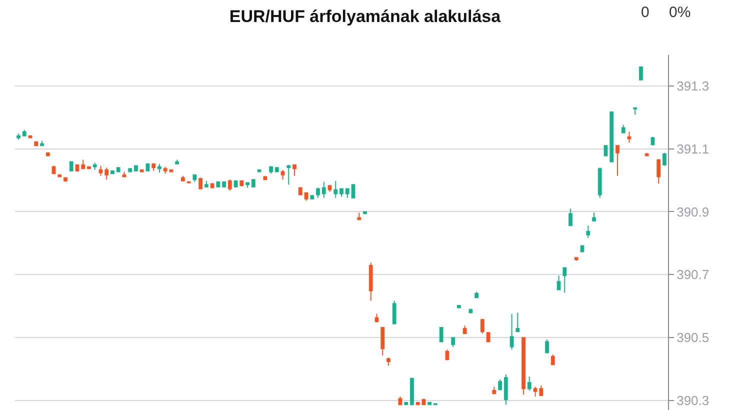 This screenshot has width=730, height=410. I want to click on text: 0%, so click(680, 12).